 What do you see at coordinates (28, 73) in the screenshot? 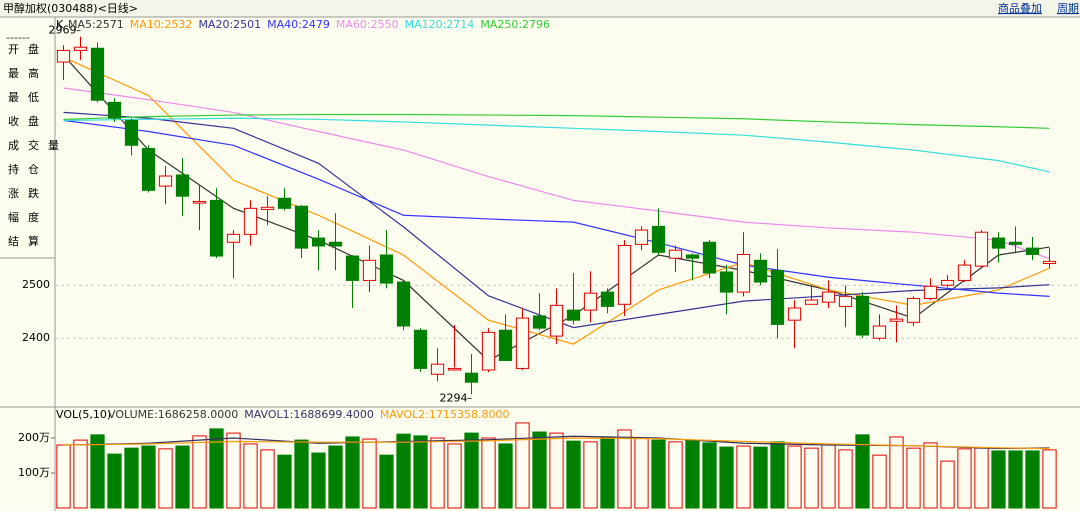
I see `sidebar-label: 最高` at bounding box center [28, 73].